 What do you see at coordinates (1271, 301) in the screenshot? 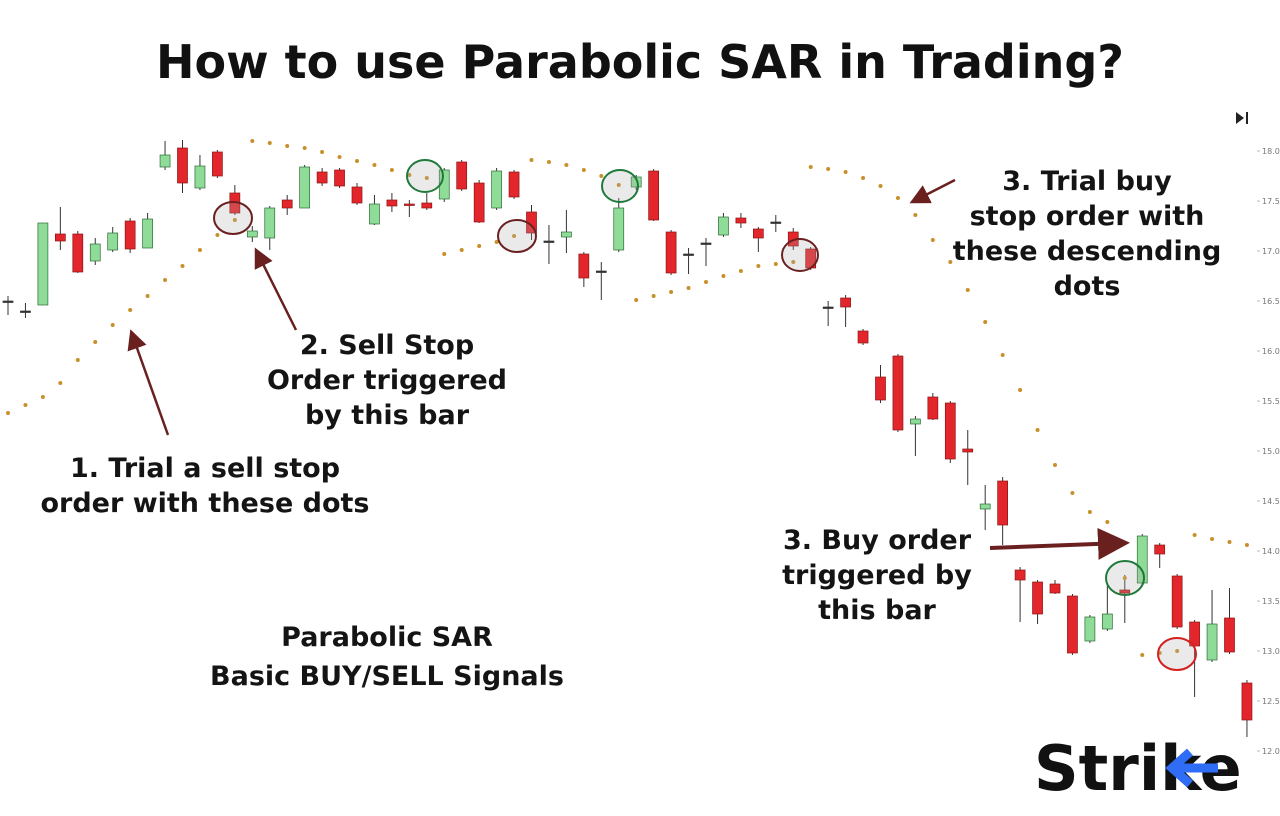
I see `y-tick-label: 16.50` at bounding box center [1271, 301].